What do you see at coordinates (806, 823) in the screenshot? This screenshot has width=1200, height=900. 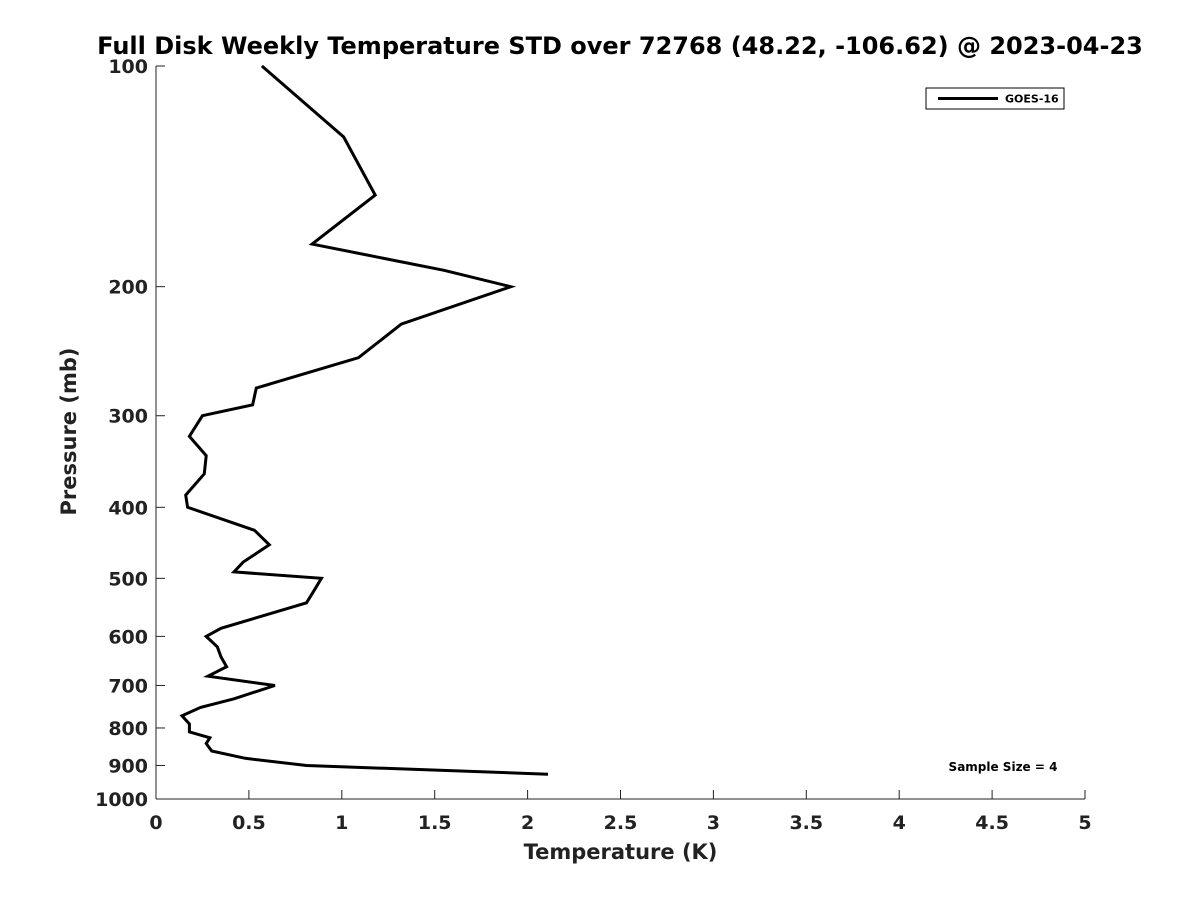 I see `x-tick-label: 3.5` at bounding box center [806, 823].